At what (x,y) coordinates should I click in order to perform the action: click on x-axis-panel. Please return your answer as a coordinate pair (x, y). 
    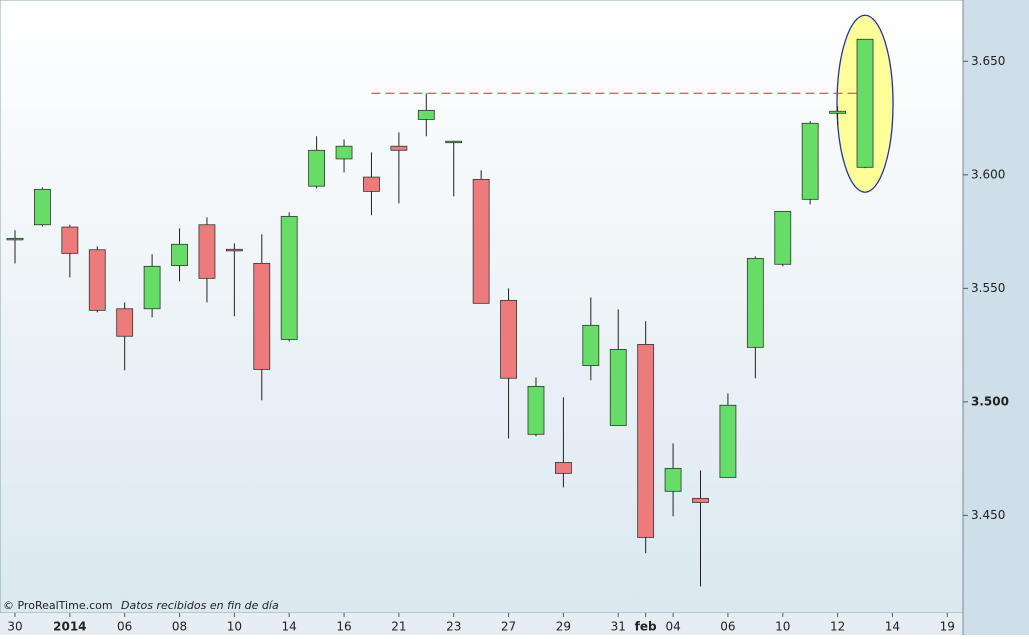
    Looking at the image, I should click on (481, 624).